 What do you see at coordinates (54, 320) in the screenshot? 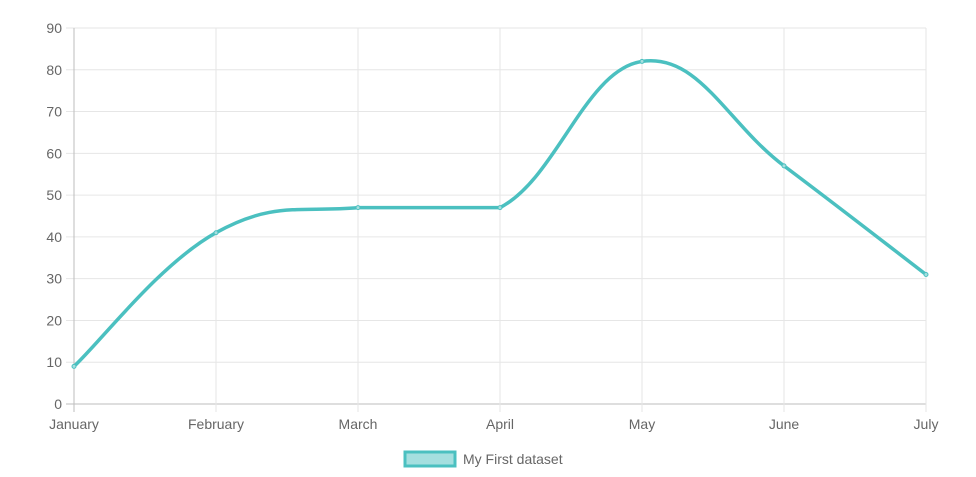
I see `y-tick-label: 20` at bounding box center [54, 320].